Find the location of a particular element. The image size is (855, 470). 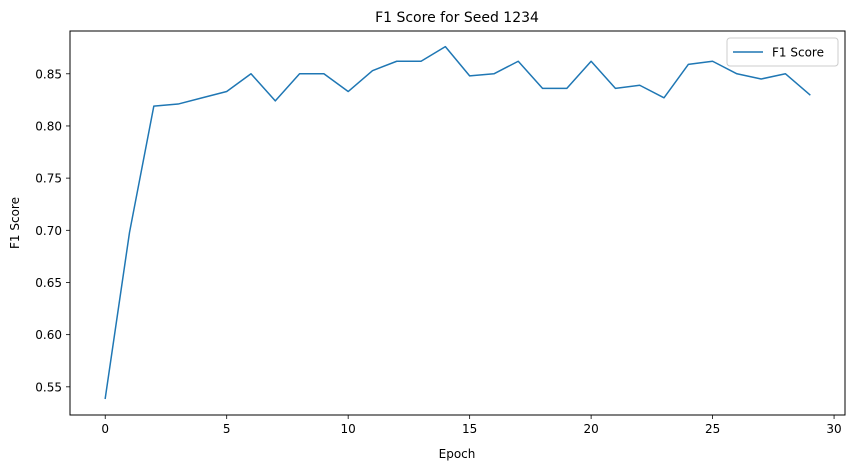

y-tick-label: 0.55 is located at coordinates (48, 387).